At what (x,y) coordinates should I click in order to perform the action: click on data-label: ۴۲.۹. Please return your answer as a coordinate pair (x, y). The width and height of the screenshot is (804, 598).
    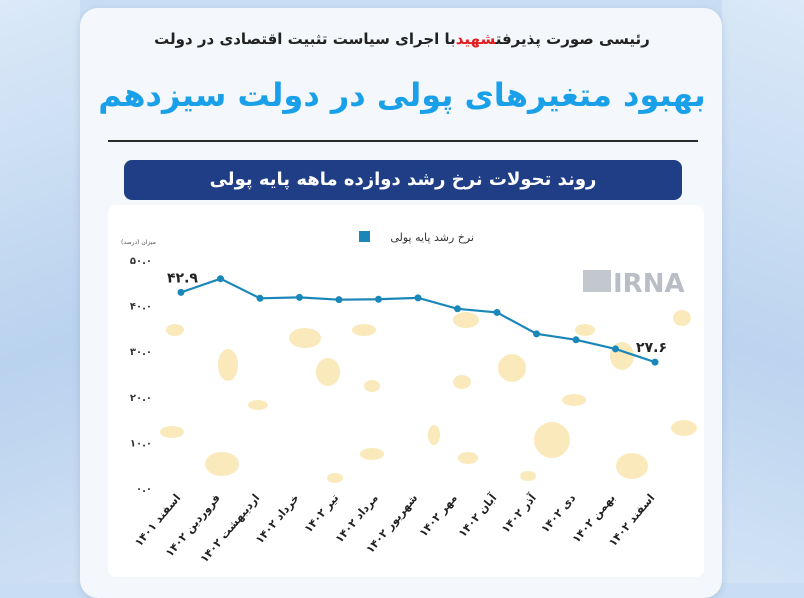
    Looking at the image, I should click on (182, 278).